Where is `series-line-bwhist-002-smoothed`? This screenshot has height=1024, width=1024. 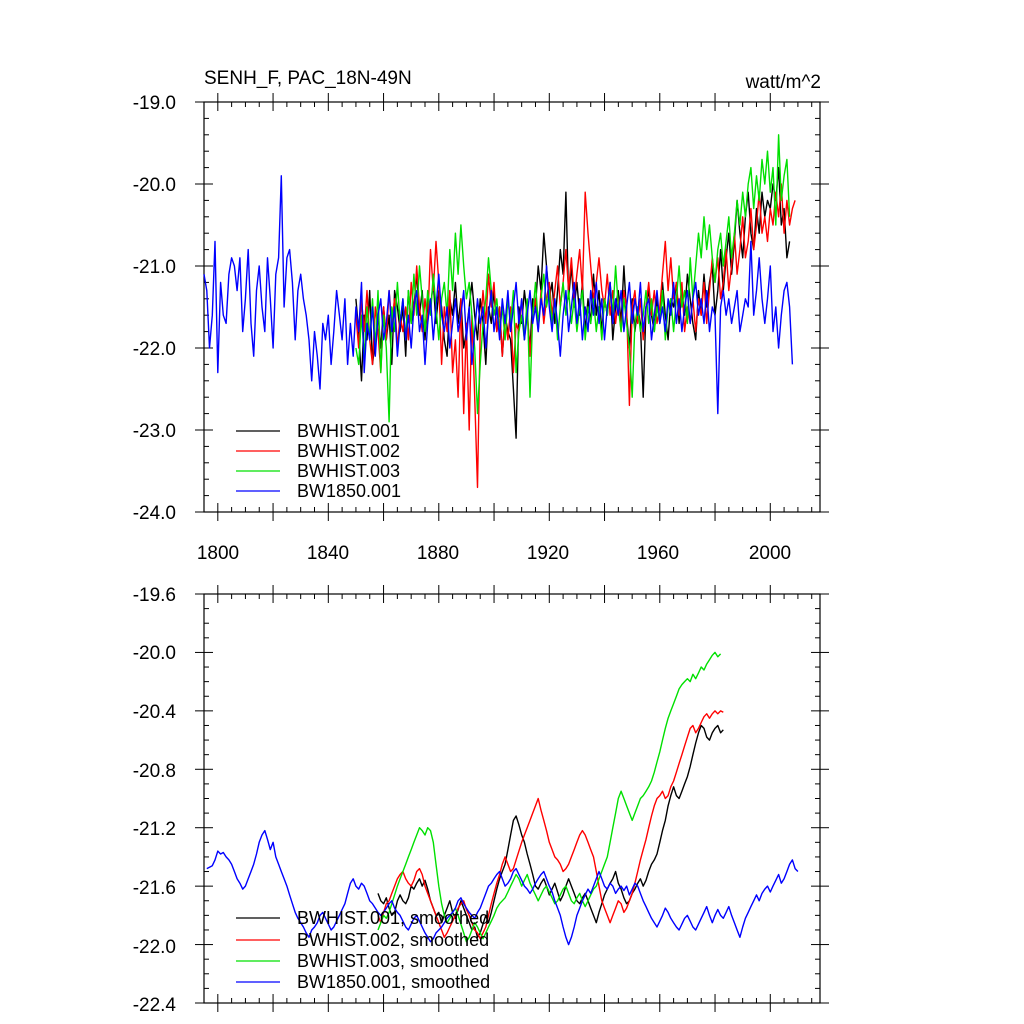 series-line-bwhist-002-smoothed is located at coordinates (550, 825).